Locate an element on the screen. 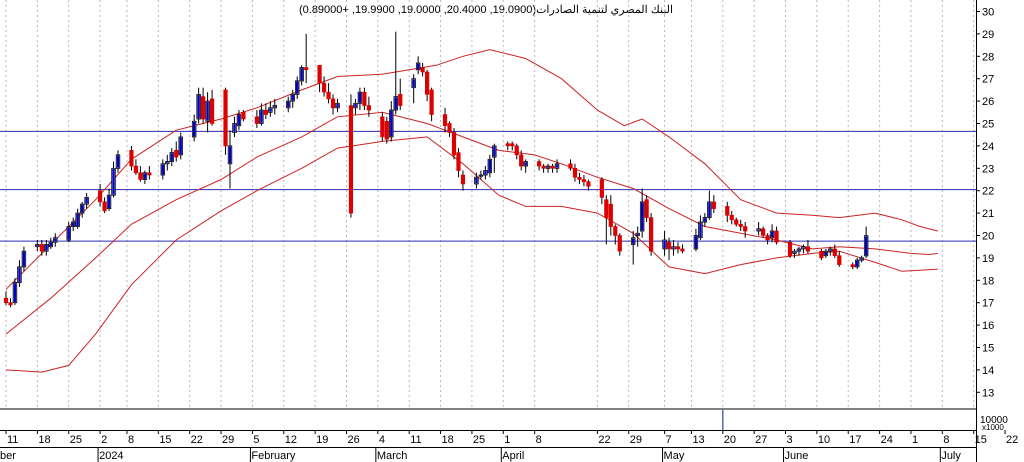 This screenshot has width=1024, height=462. y-tick-label: 17 is located at coordinates (988, 304).